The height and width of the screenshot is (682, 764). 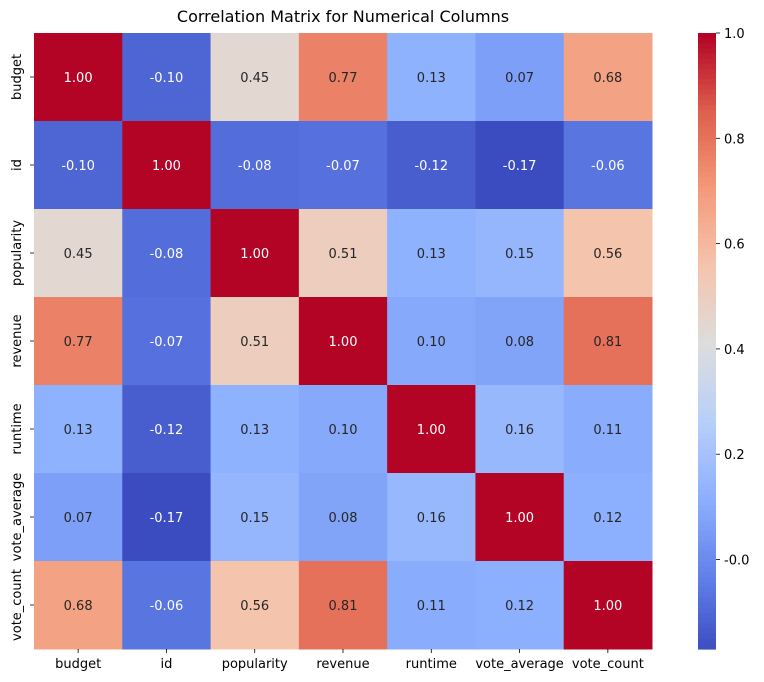 I want to click on y-tick-label: id, so click(x=17, y=165).